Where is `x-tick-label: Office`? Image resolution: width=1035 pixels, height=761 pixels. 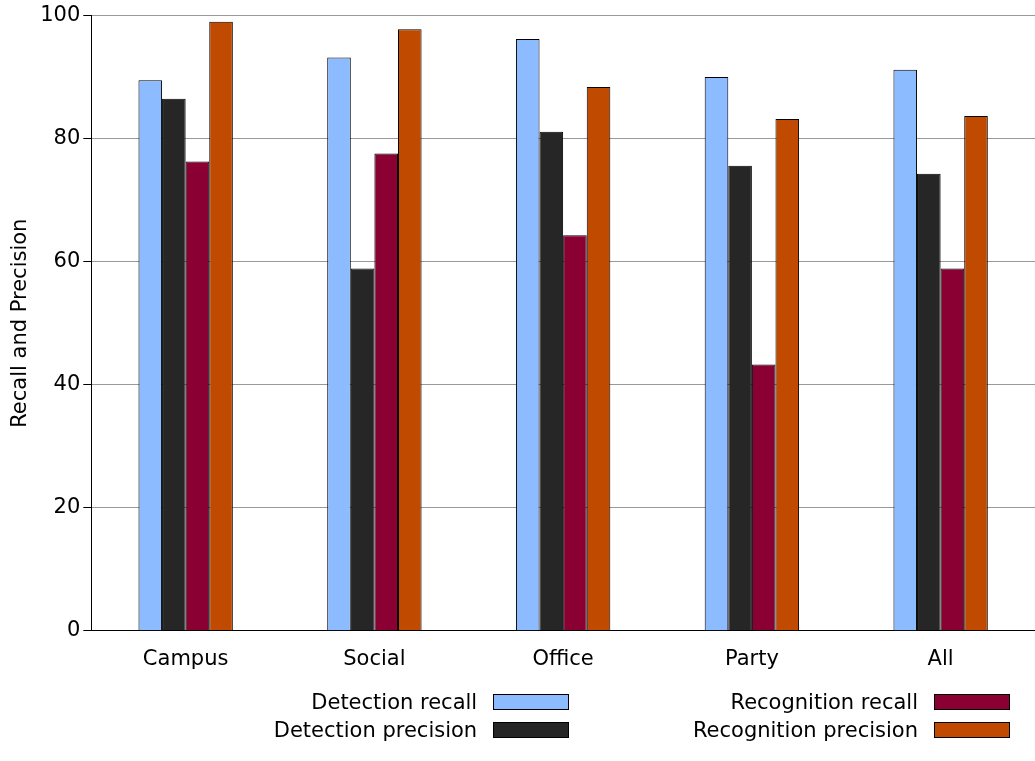 x-tick-label: Office is located at coordinates (563, 657).